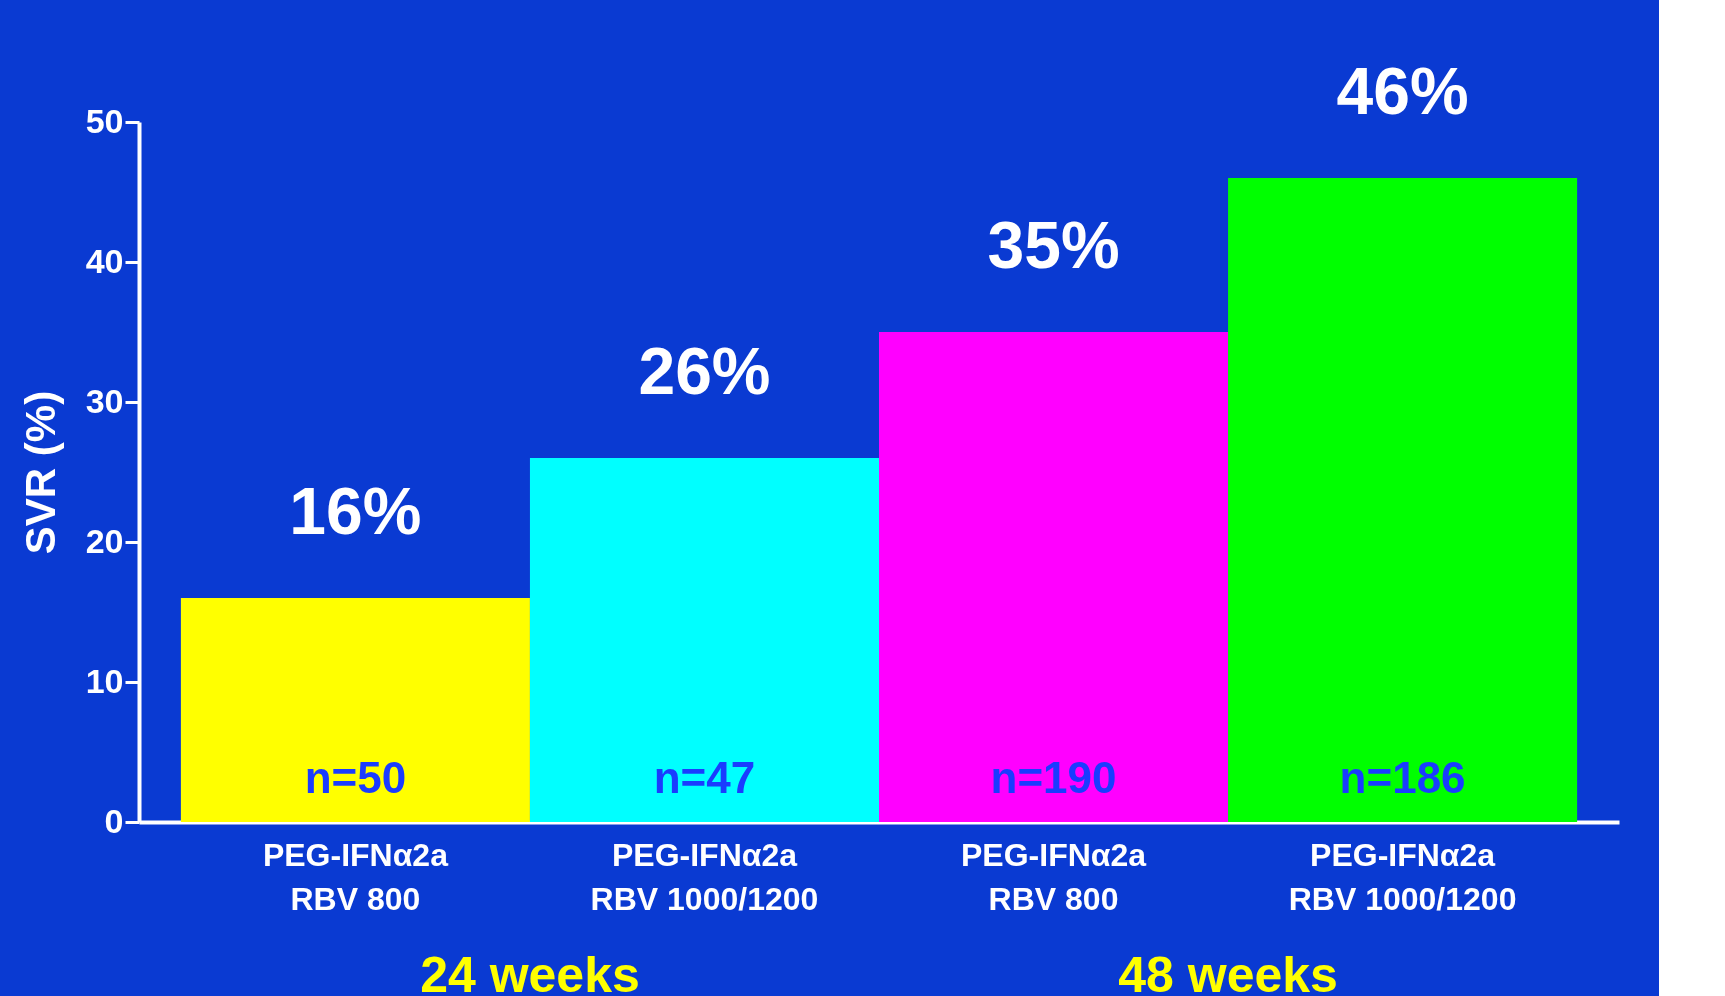 This screenshot has height=996, width=1725. What do you see at coordinates (704, 371) in the screenshot?
I see `data-label: 26%` at bounding box center [704, 371].